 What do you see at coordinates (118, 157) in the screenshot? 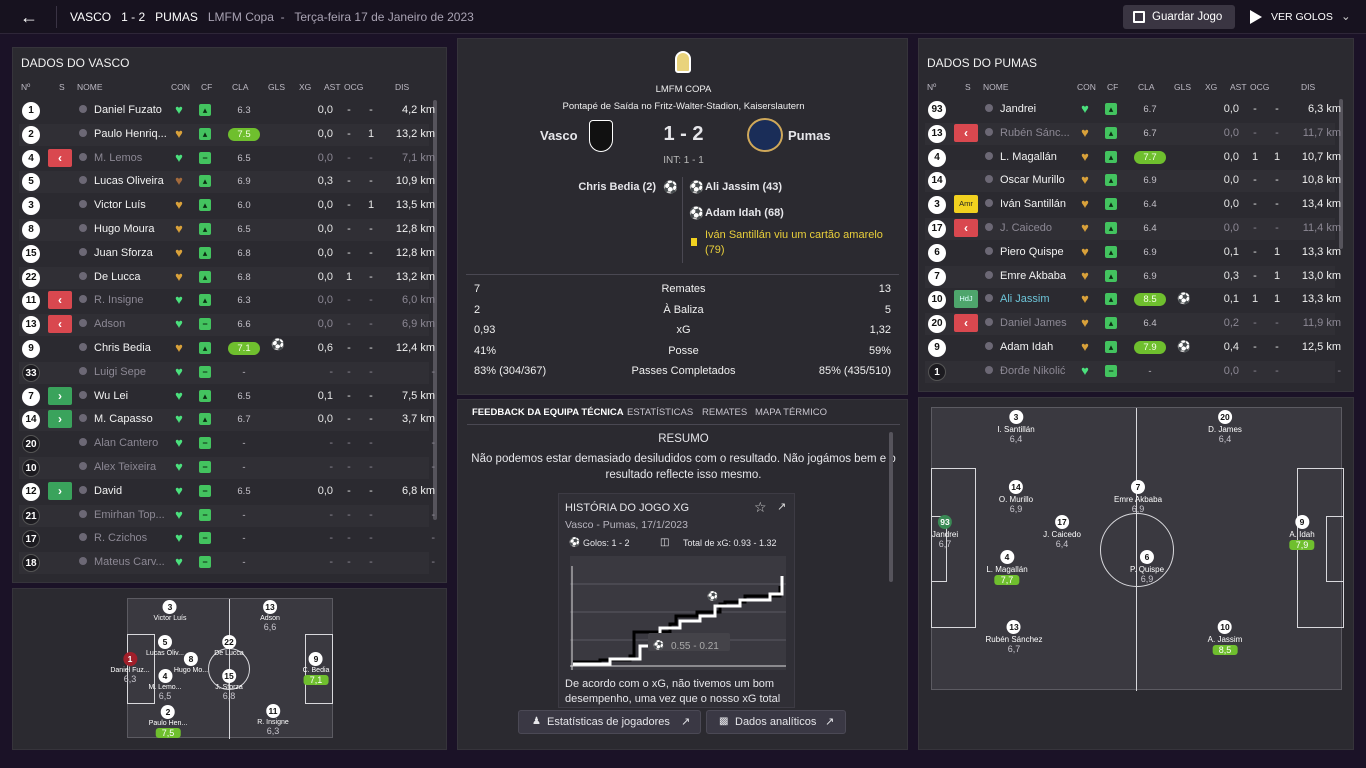
I see `player-name: M. Lemos` at bounding box center [118, 157].